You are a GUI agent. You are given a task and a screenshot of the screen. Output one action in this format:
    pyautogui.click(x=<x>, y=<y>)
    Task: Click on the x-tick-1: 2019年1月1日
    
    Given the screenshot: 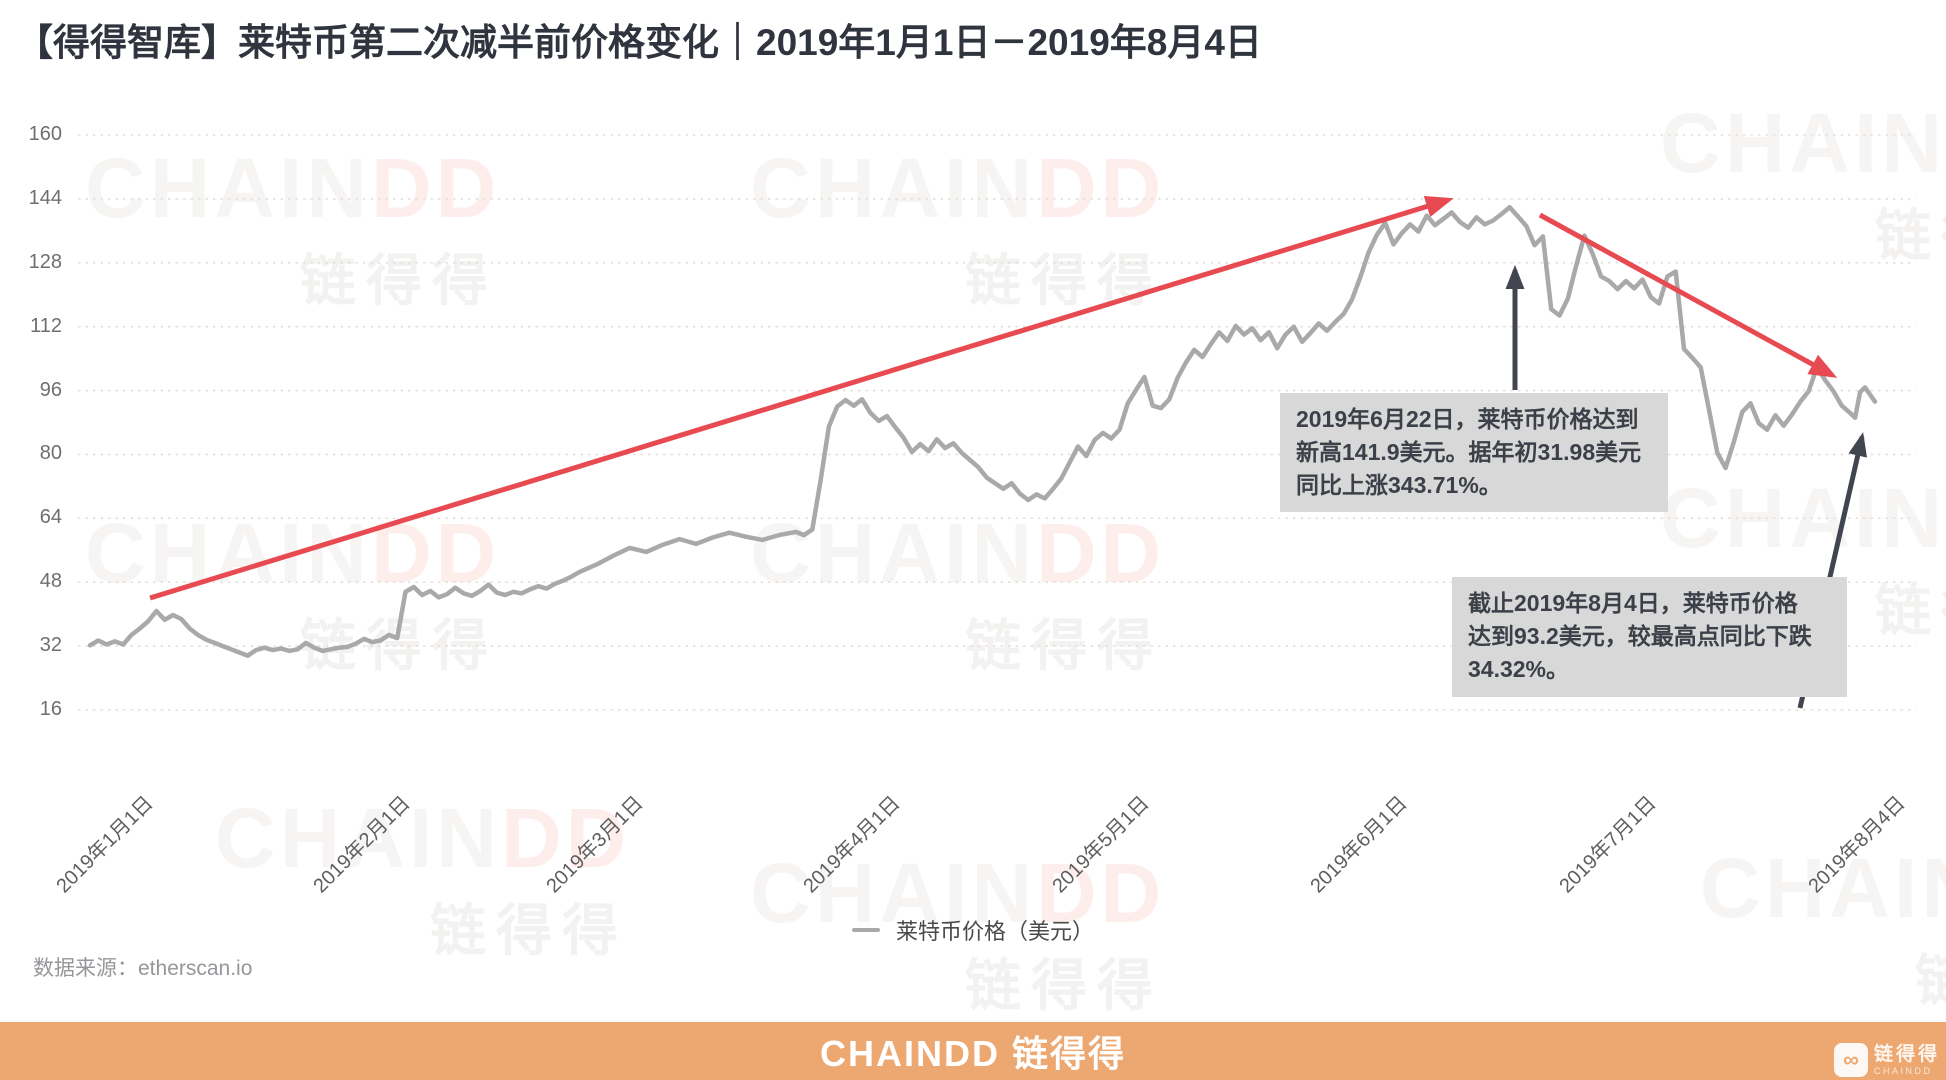 What is the action you would take?
    pyautogui.click(x=105, y=845)
    